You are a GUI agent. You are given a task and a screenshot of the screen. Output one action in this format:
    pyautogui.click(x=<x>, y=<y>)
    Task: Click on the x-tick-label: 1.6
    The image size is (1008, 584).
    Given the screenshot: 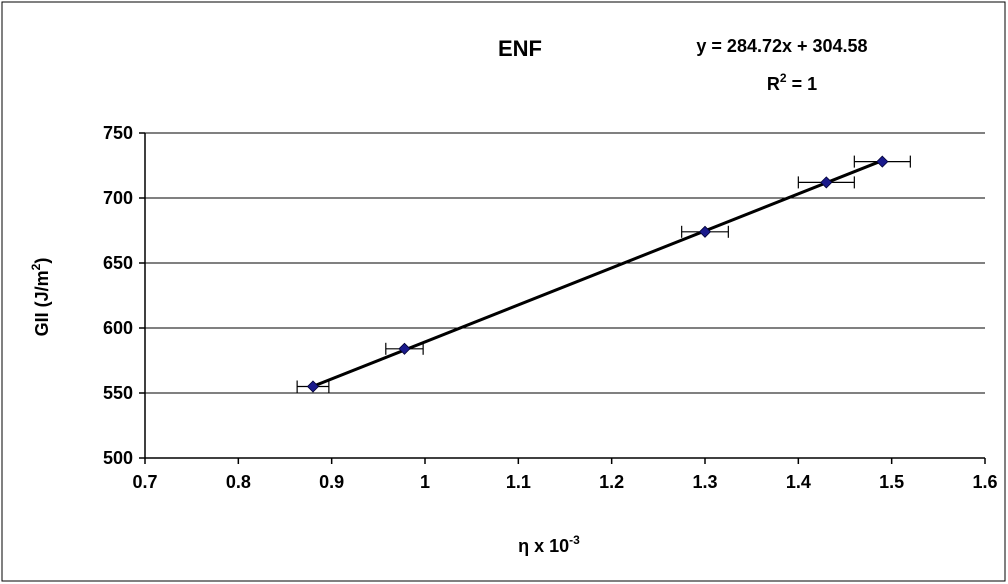 What is the action you would take?
    pyautogui.click(x=984, y=482)
    